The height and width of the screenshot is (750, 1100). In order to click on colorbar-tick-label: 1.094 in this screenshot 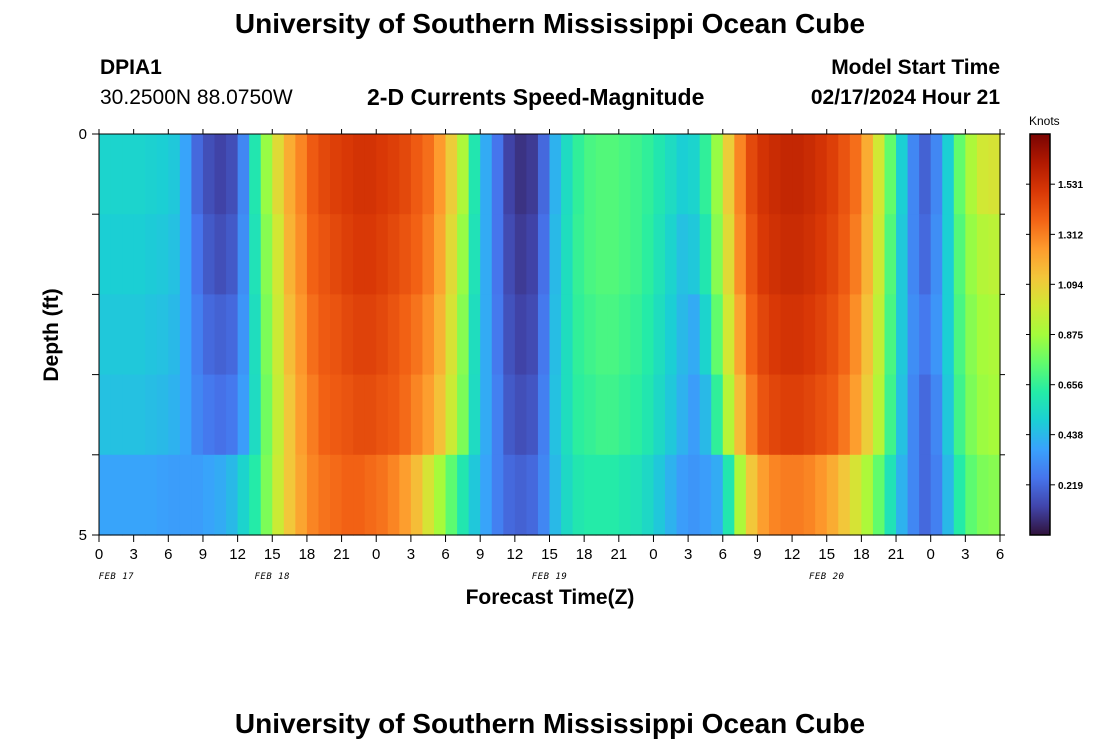, I will do `click(1070, 285)`.